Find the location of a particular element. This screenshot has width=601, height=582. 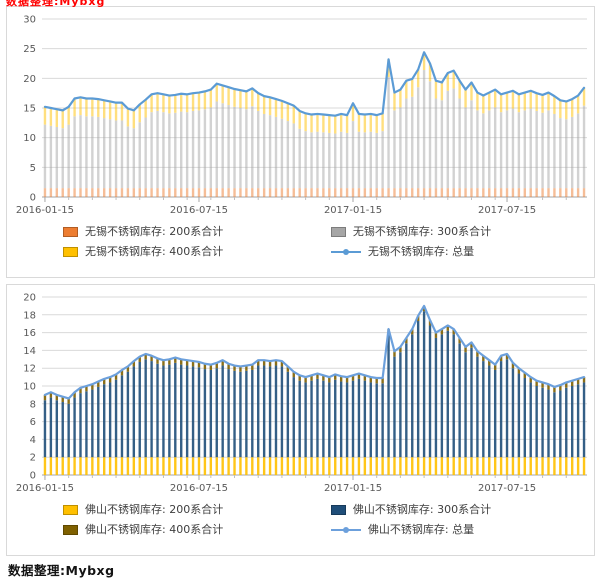

y-tick-label: 30 is located at coordinates (29, 20).